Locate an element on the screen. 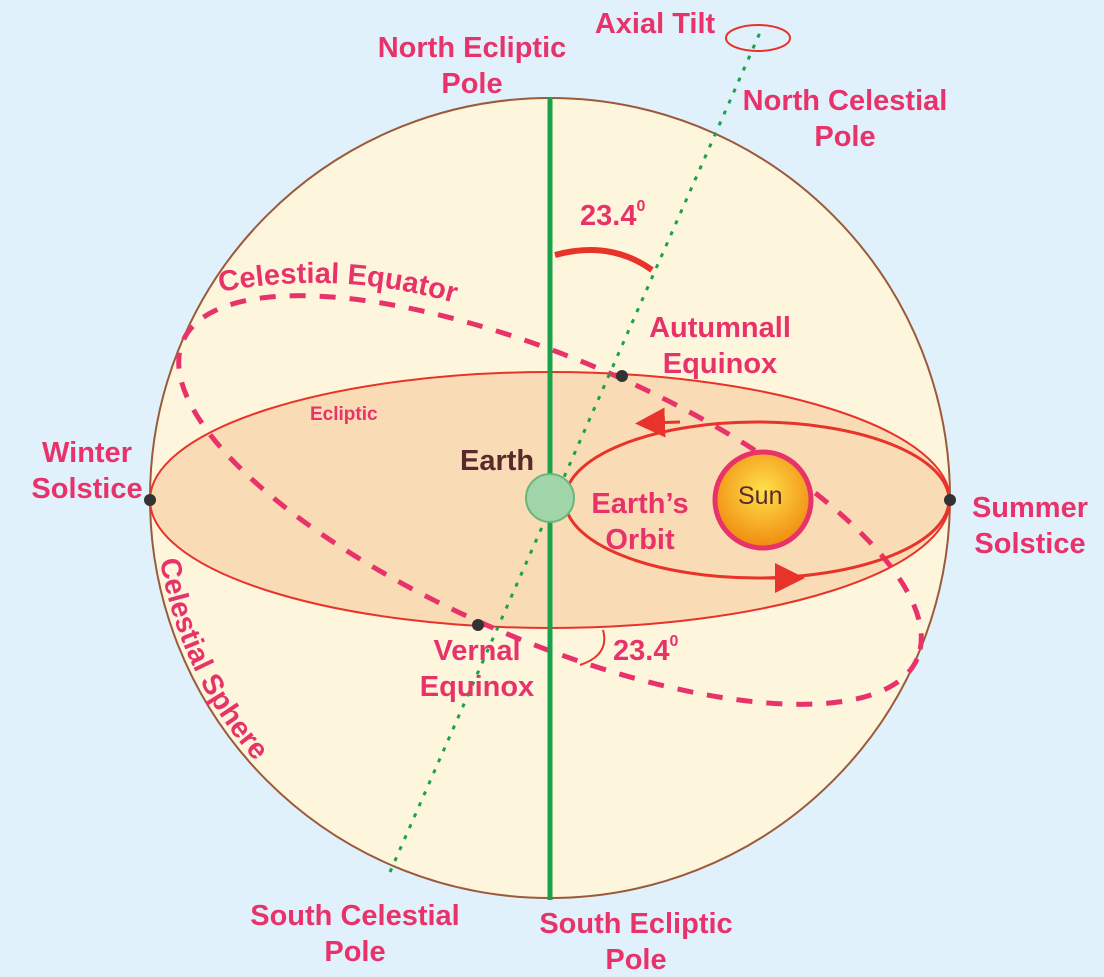 Image resolution: width=1104 pixels, height=977 pixels. earth is located at coordinates (550, 498).